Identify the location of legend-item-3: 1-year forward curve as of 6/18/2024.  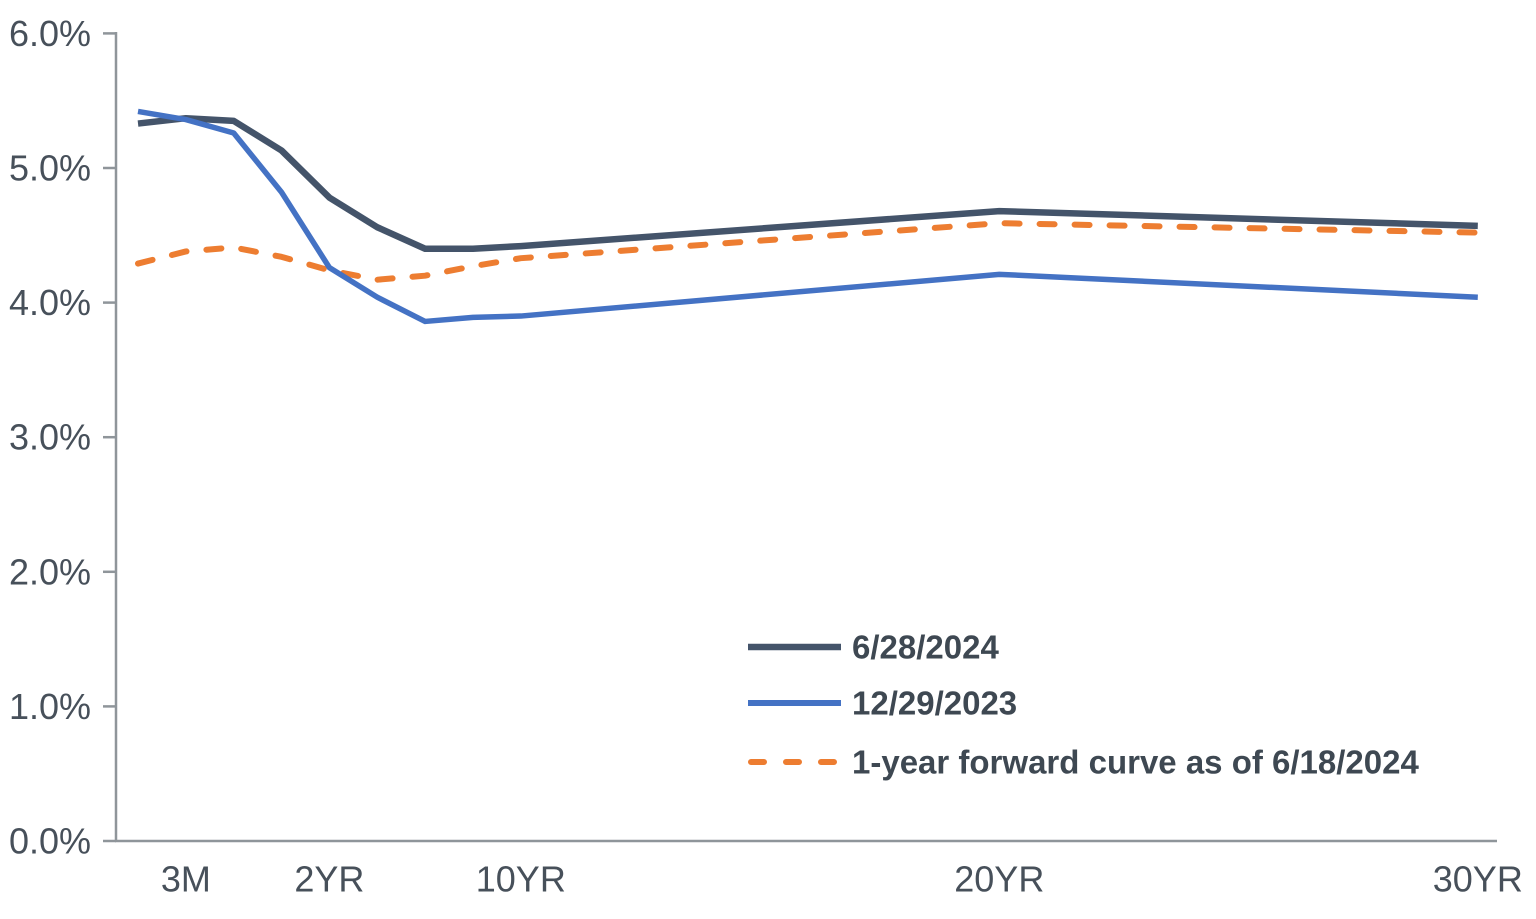
(1083, 762).